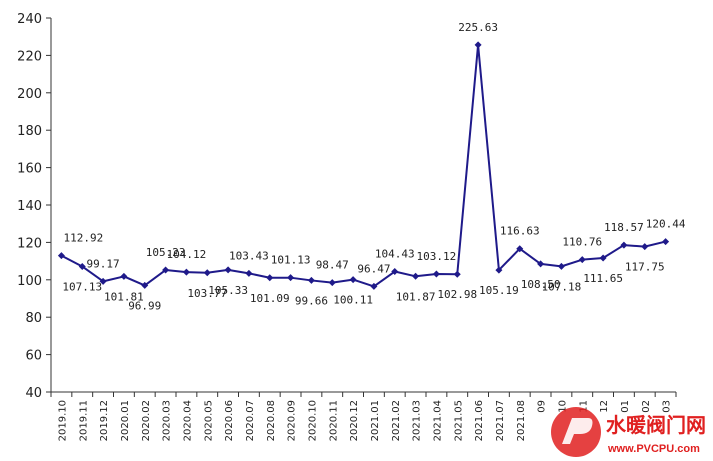 Image resolution: width=713 pixels, height=461 pixels. What do you see at coordinates (207, 293) in the screenshot?
I see `data-label: 103.77` at bounding box center [207, 293].